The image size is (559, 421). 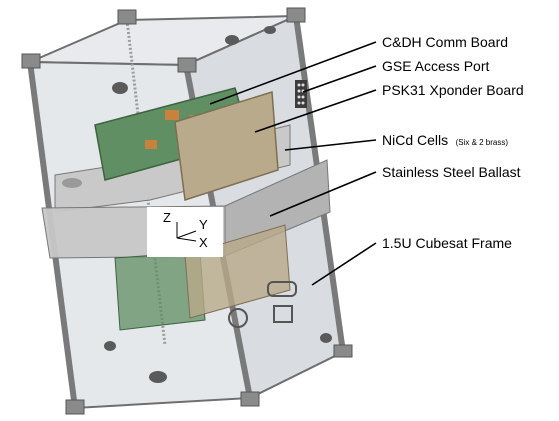 What do you see at coordinates (451, 172) in the screenshot?
I see `callout-stainless-steel-ballast: Stainless Steel Ballast` at bounding box center [451, 172].